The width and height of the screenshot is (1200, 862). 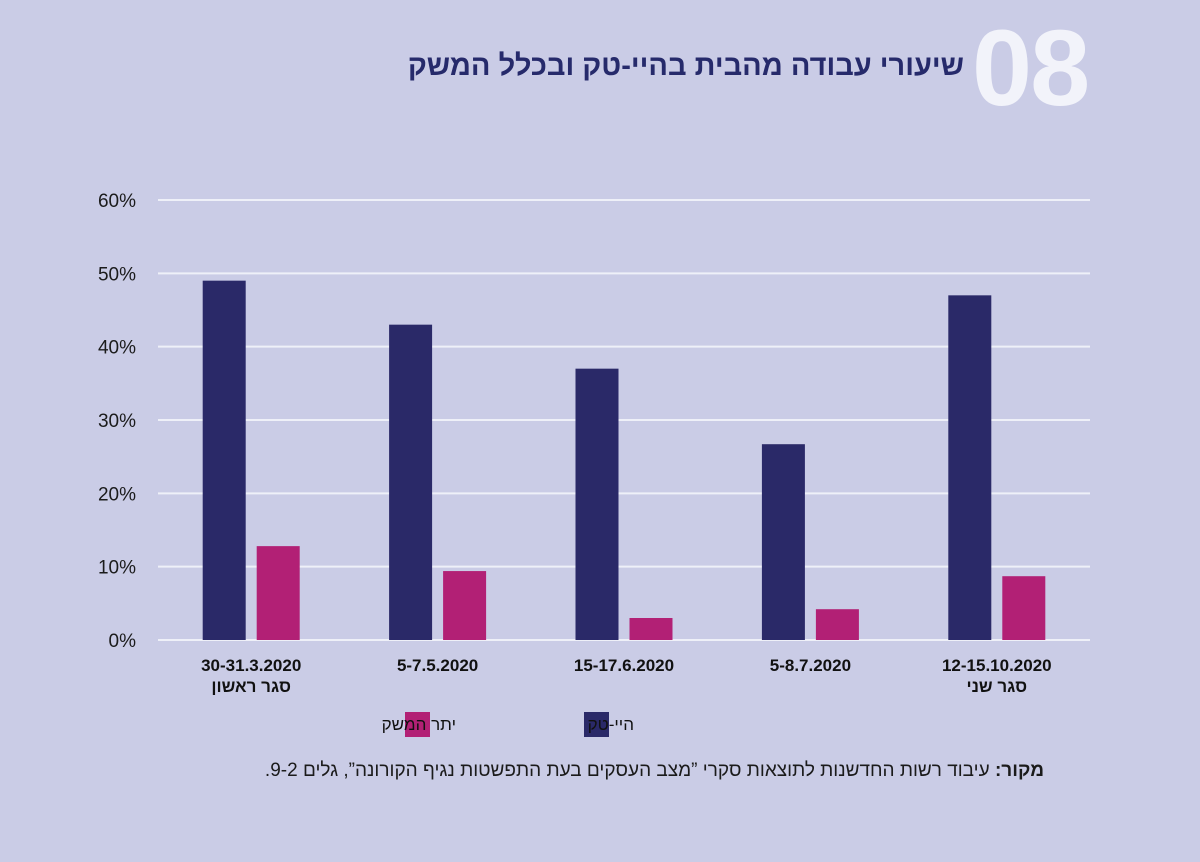 What do you see at coordinates (624, 665) in the screenshot?
I see `category-date-label: 15-17.6.2020` at bounding box center [624, 665].